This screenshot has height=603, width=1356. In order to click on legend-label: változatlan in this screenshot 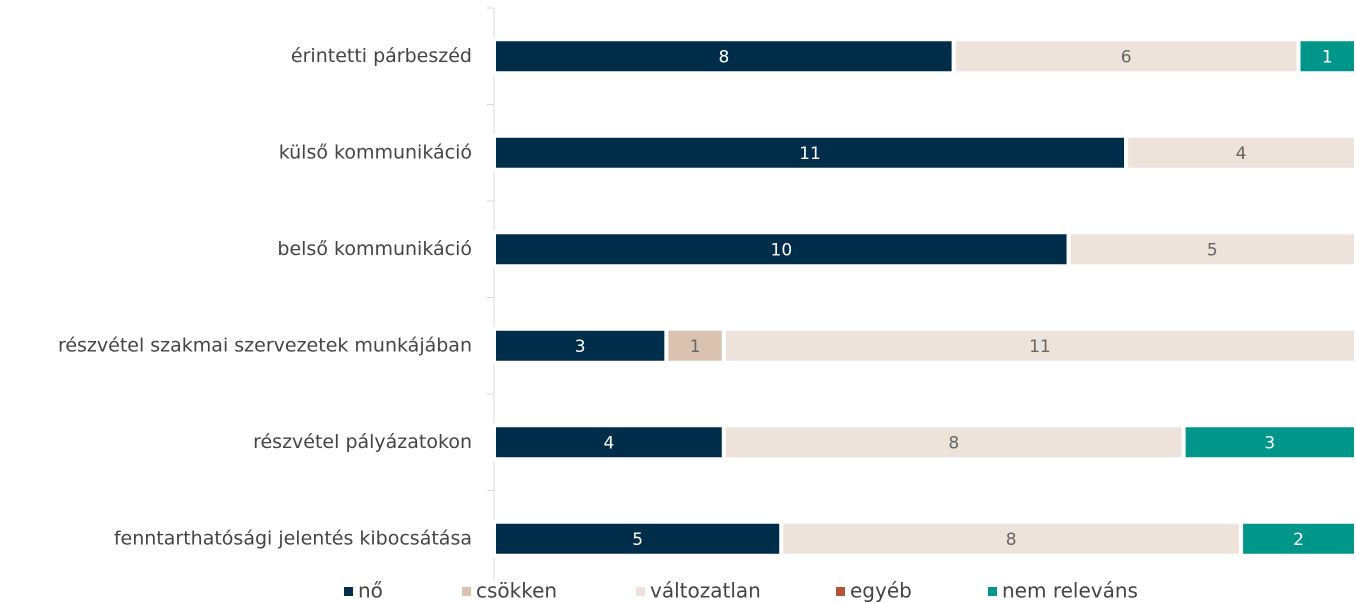, I will do `click(705, 591)`.